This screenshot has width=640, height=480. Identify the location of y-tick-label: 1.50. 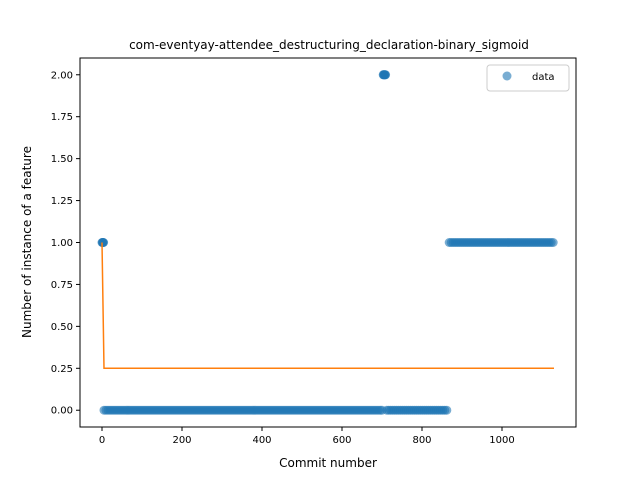
(62, 159).